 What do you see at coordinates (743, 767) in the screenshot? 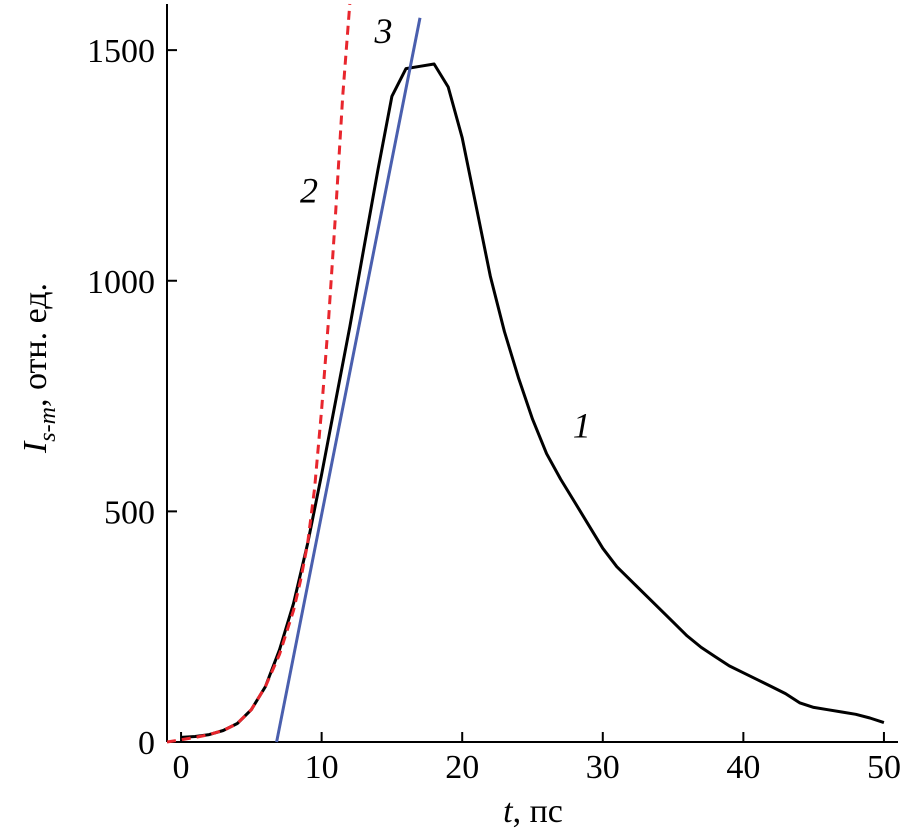
I see `x-tick-label: 40` at bounding box center [743, 767].